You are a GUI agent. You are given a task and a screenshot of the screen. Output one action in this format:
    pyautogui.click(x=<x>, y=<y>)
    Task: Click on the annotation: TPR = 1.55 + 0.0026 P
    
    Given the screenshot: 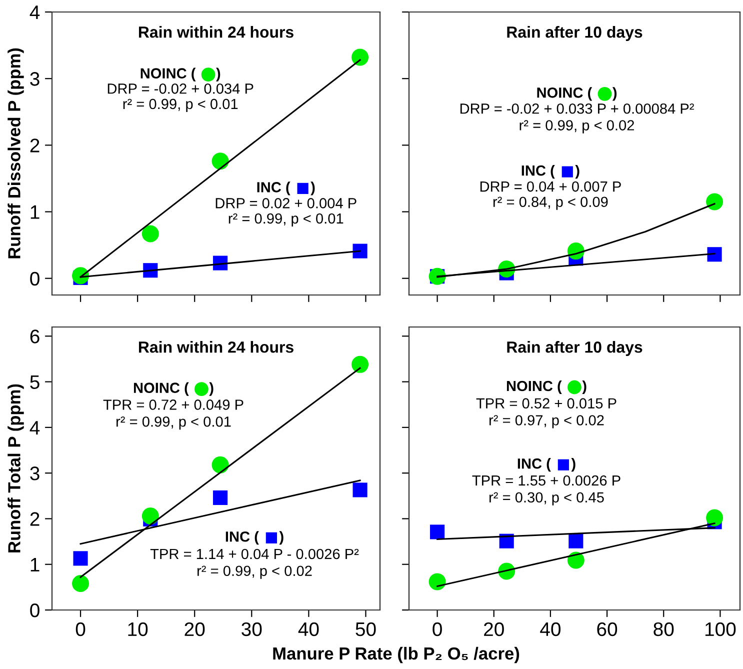 What is the action you would take?
    pyautogui.click(x=546, y=480)
    